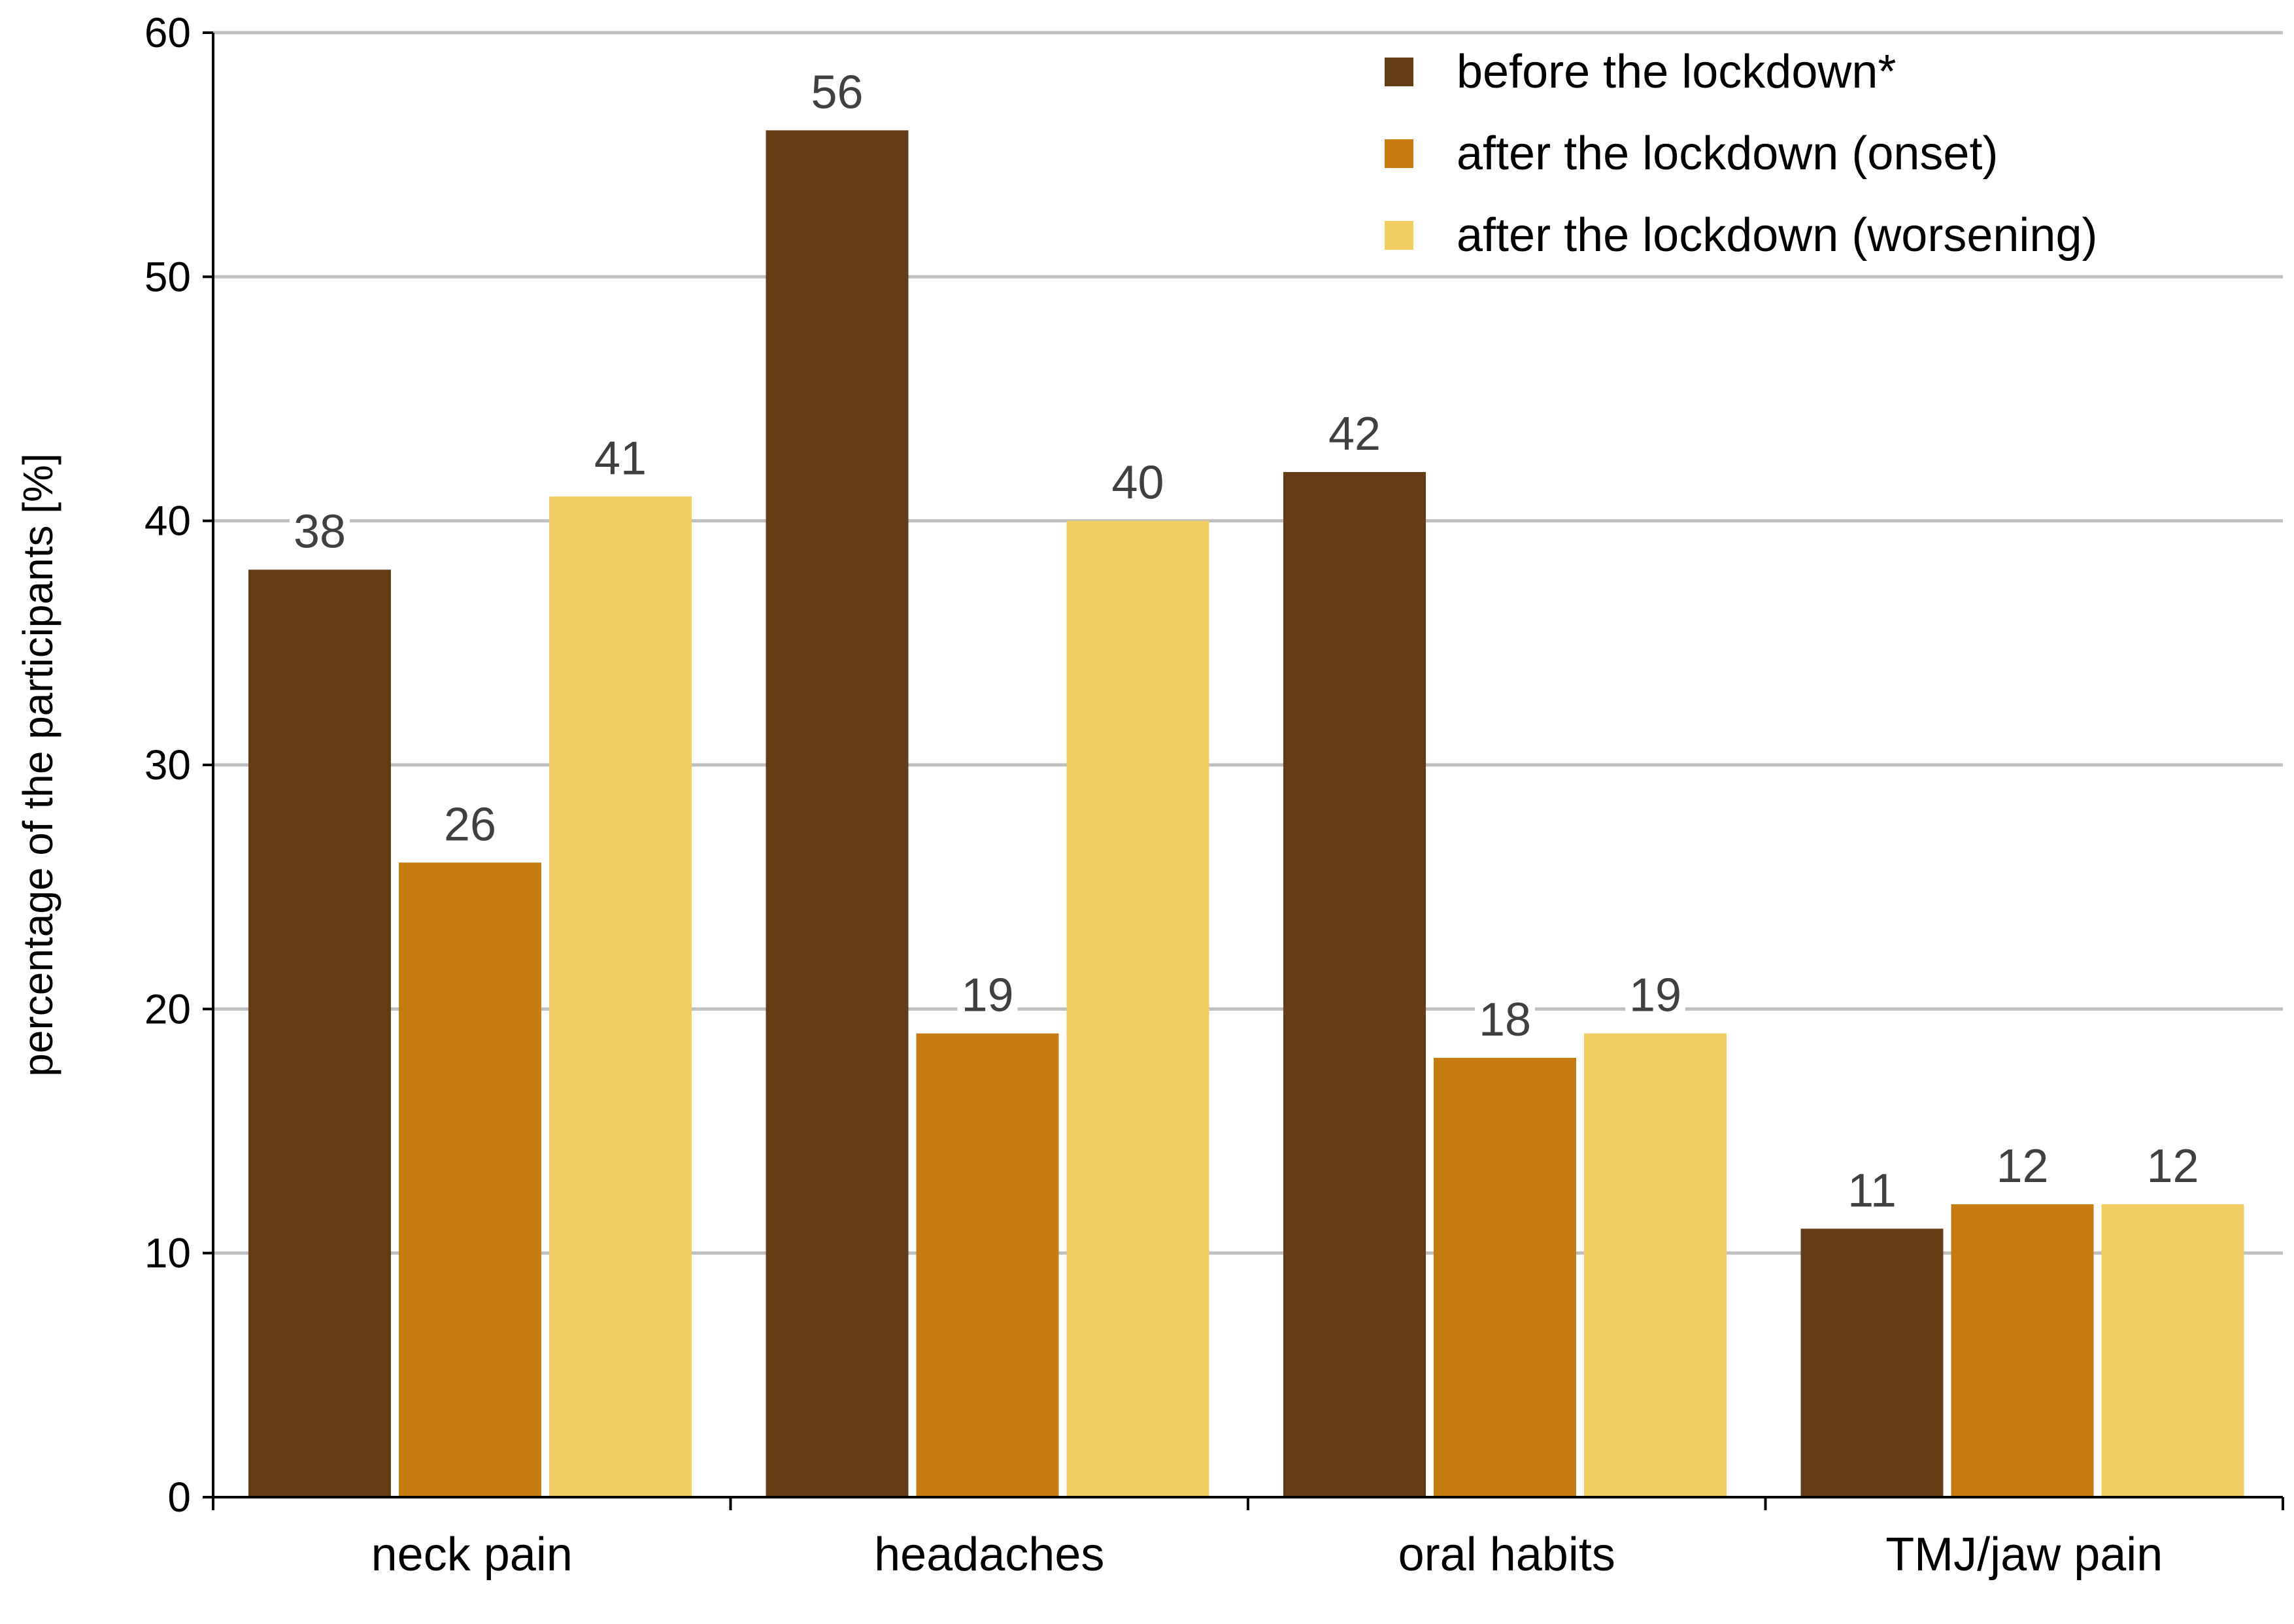  I want to click on y-tick-label: 50, so click(168, 276).